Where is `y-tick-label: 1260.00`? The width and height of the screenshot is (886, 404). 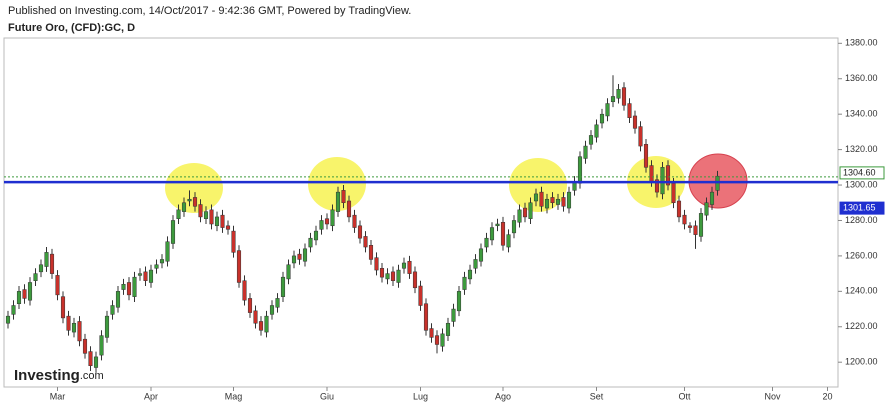
y-tick-label: 1260.00 is located at coordinates (861, 255).